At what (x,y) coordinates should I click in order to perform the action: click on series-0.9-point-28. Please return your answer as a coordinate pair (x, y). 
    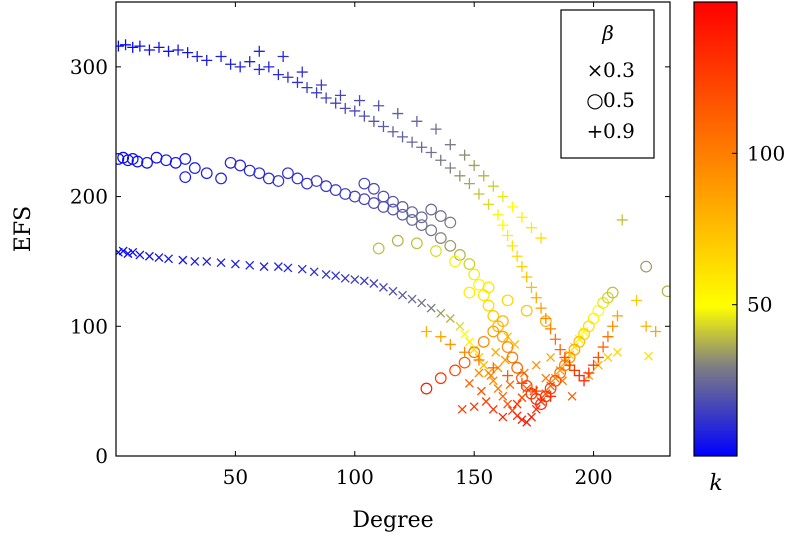
    Looking at the image, I should click on (383, 127).